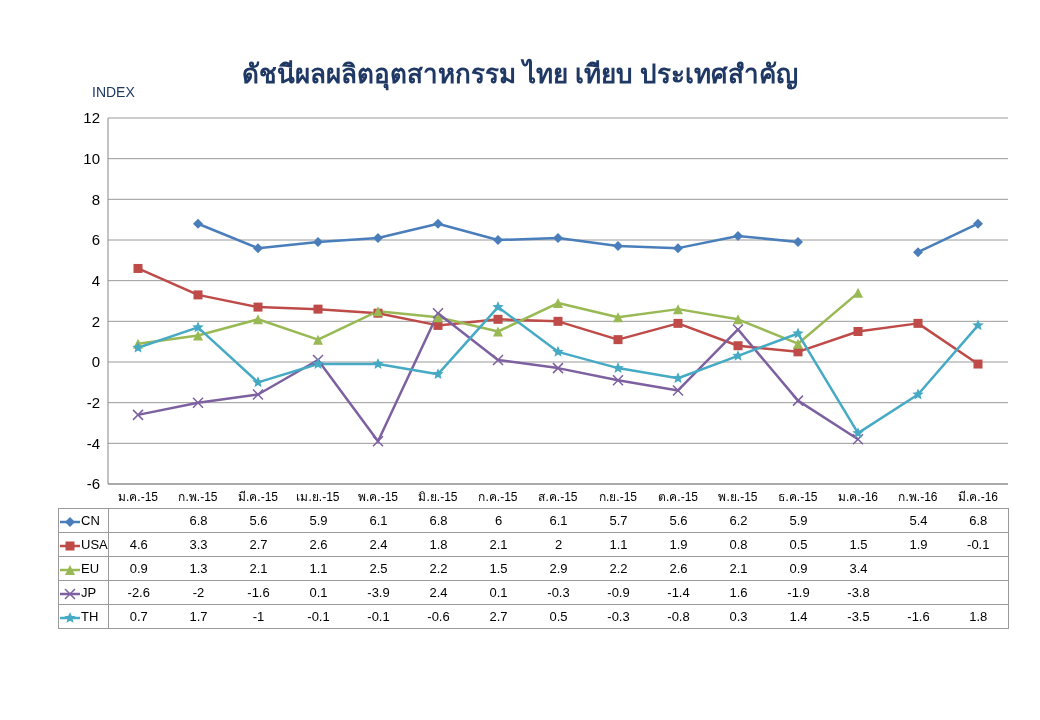 This screenshot has height=720, width=1040. I want to click on x-tick-label: พ.ค.-15, so click(378, 496).